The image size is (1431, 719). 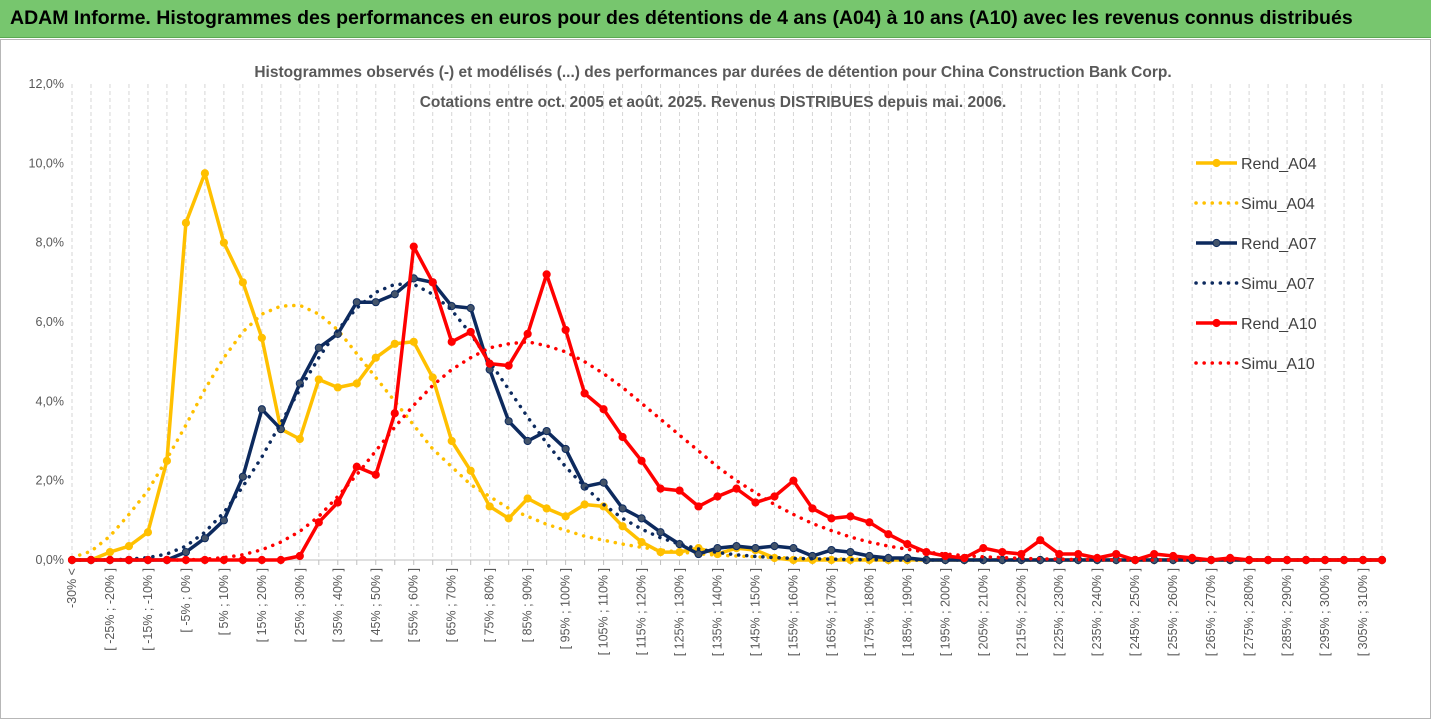 I want to click on legend-item-simu-a07: Simu_A07, so click(x=1254, y=284).